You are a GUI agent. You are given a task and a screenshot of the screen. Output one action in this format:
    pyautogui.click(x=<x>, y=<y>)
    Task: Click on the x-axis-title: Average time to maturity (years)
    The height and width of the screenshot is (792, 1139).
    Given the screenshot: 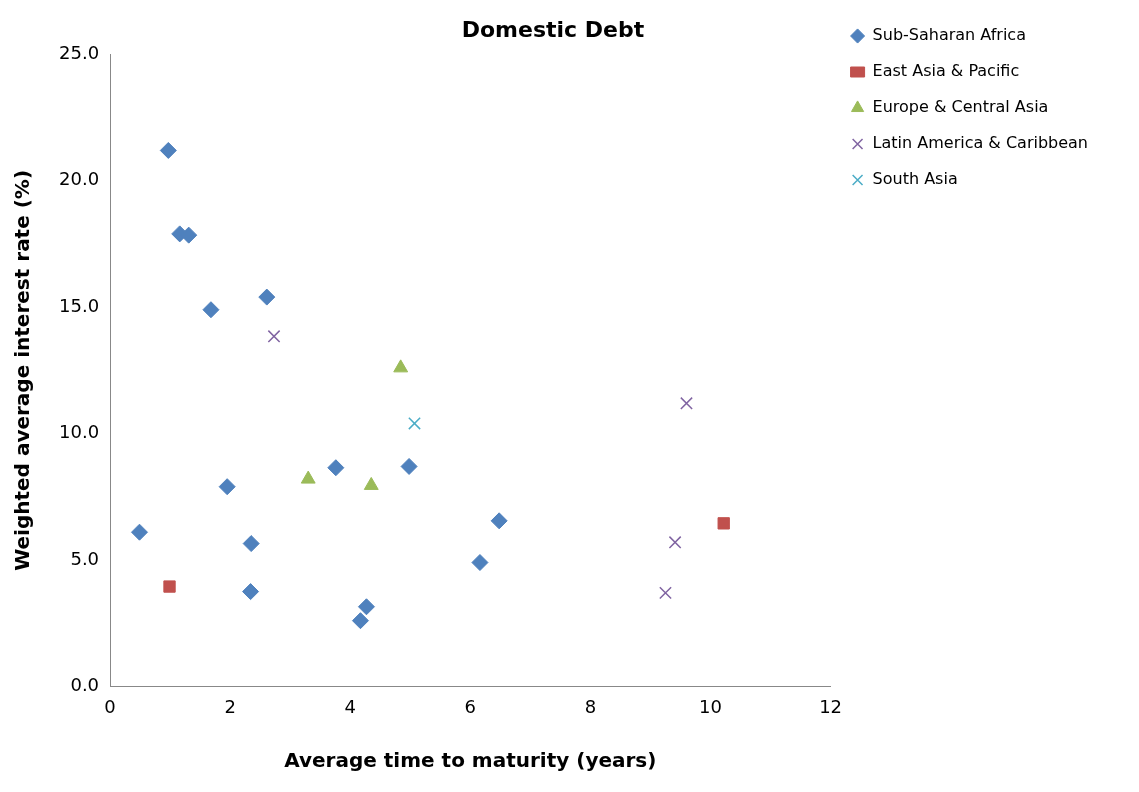 What is the action you would take?
    pyautogui.click(x=470, y=760)
    